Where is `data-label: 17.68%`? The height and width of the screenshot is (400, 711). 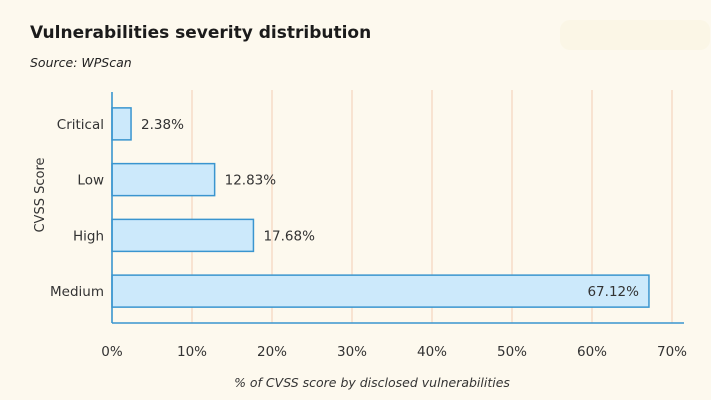 data-label: 17.68% is located at coordinates (289, 236).